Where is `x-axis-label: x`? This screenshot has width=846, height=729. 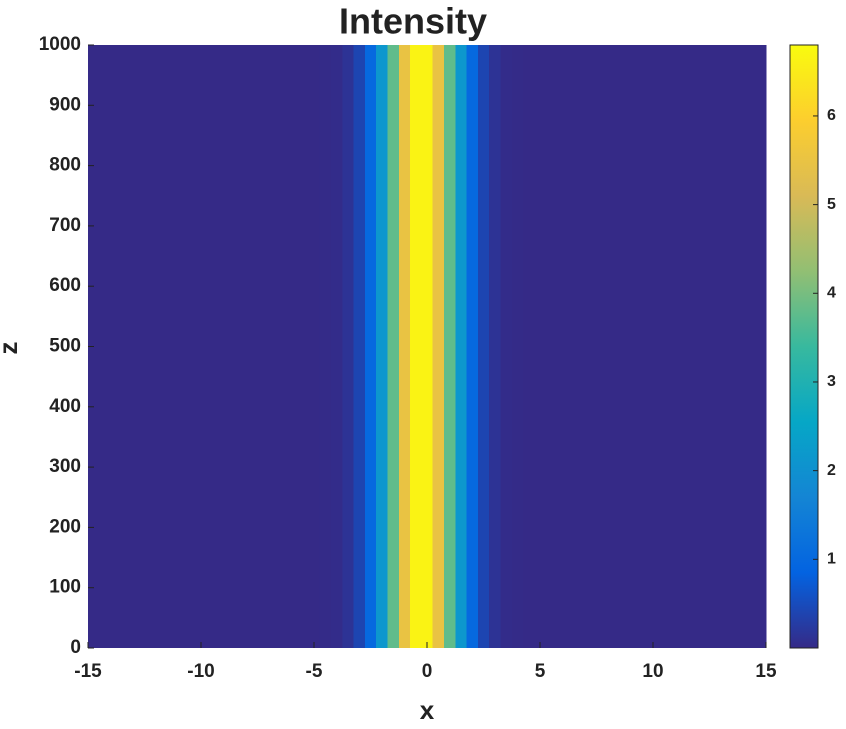 x-axis-label: x is located at coordinates (427, 710).